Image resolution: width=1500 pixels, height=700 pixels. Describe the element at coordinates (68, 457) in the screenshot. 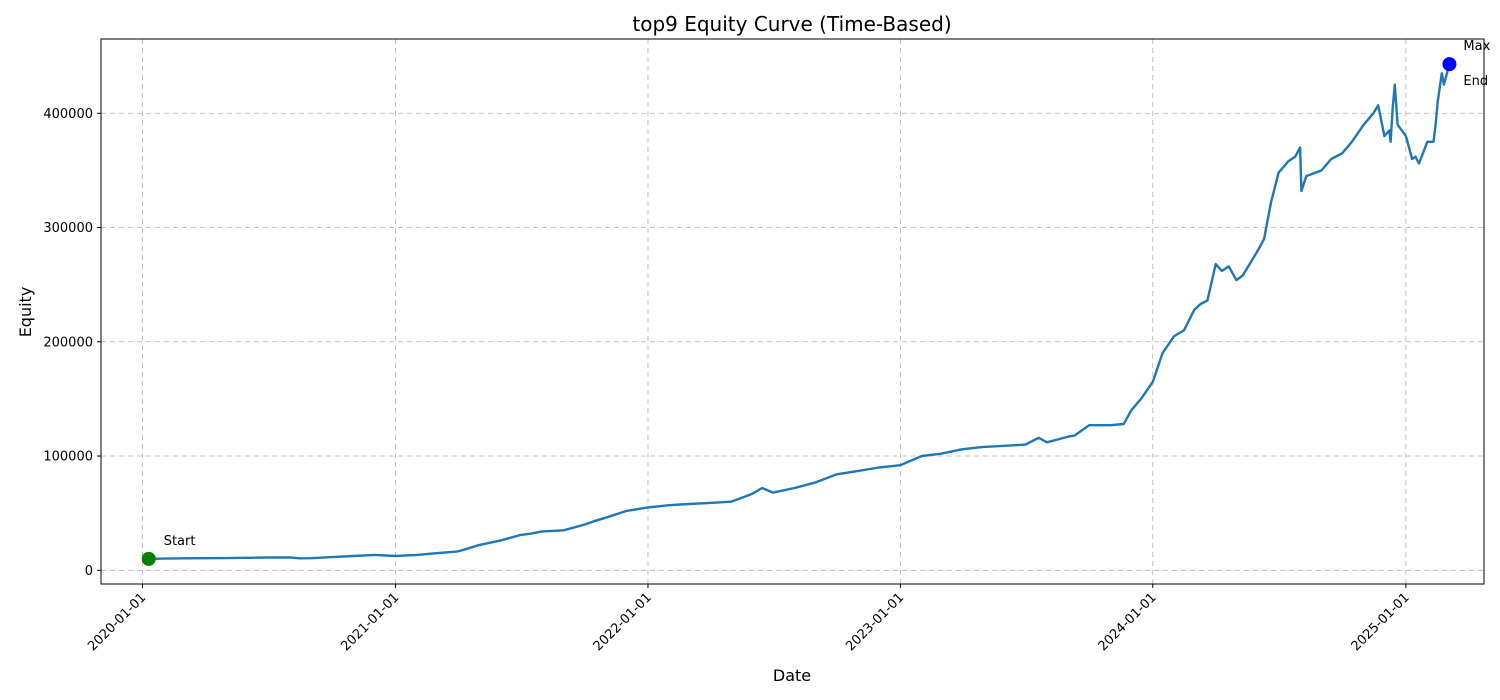

I see `y-tick-label: 100000` at that location.